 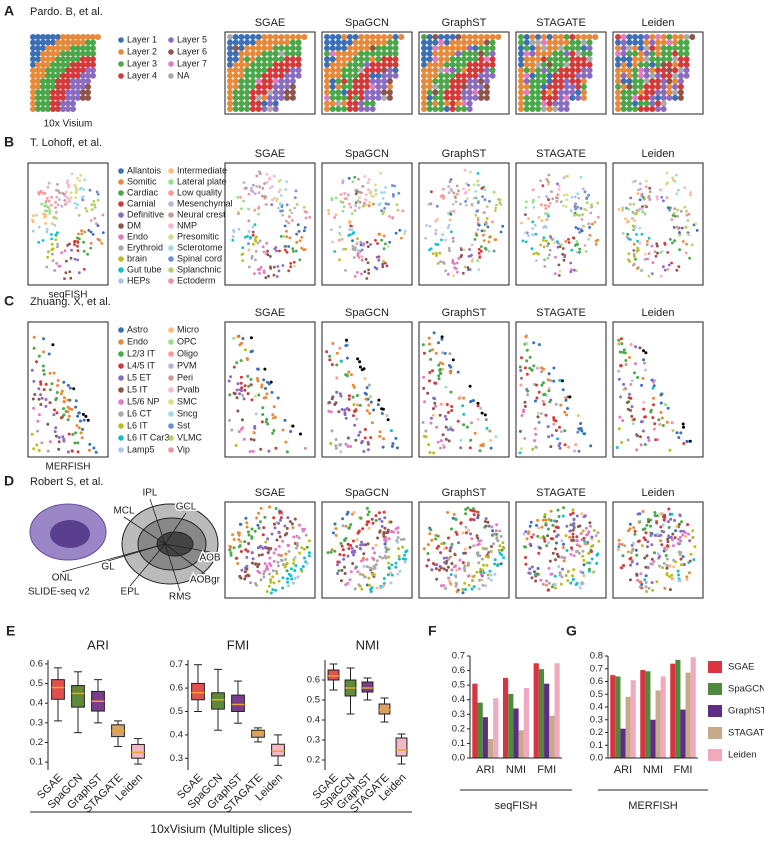 What do you see at coordinates (458, 728) in the screenshot?
I see `y-tick-label: 0.2` at bounding box center [458, 728].